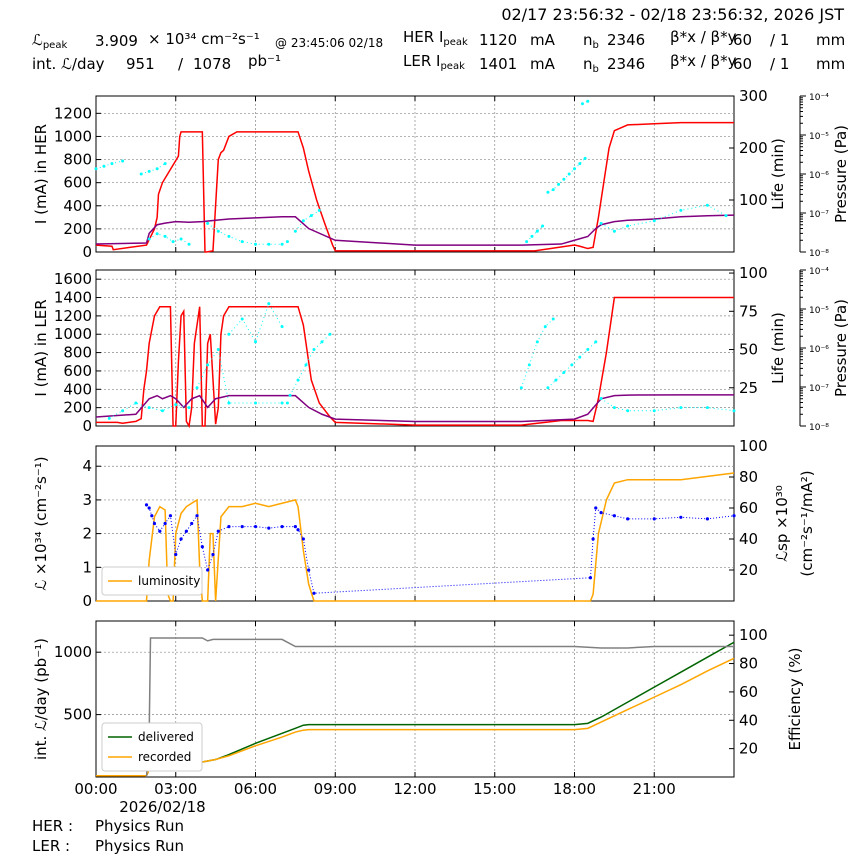 The image size is (864, 864). What do you see at coordinates (819, 215) in the screenshot?
I see `pressure-tick-label: 10⁻⁷` at bounding box center [819, 215].